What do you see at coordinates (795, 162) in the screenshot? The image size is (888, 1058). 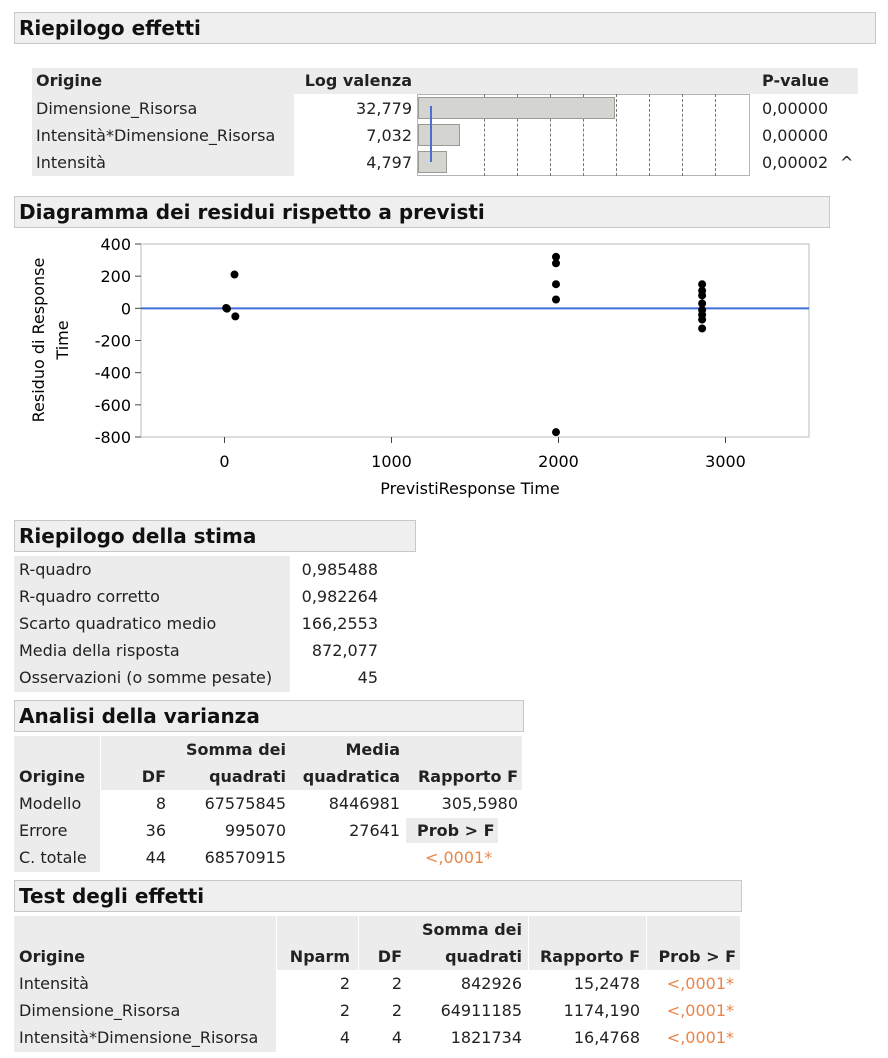 I see `effects-row-pvalue: 0,00002` at bounding box center [795, 162].